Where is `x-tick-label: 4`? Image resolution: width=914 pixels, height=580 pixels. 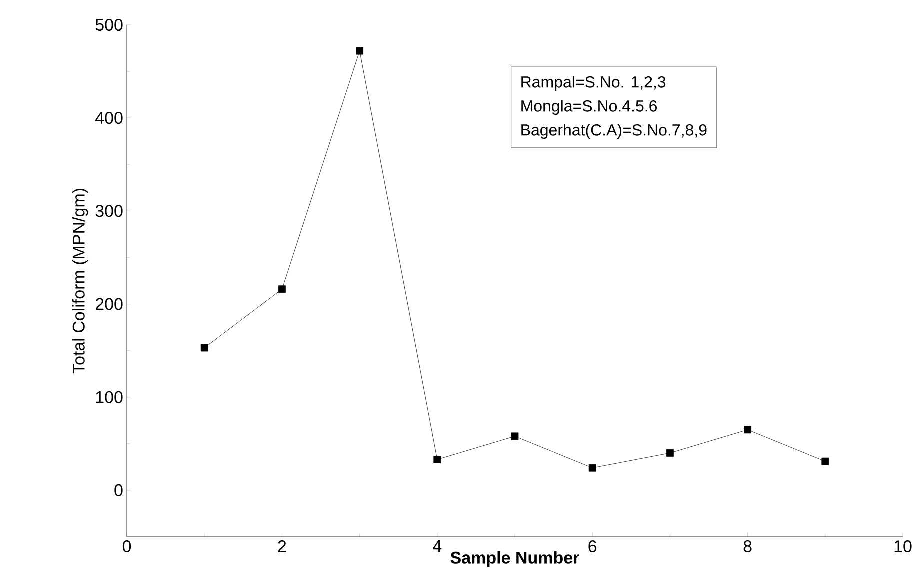 x-tick-label: 4 is located at coordinates (437, 546).